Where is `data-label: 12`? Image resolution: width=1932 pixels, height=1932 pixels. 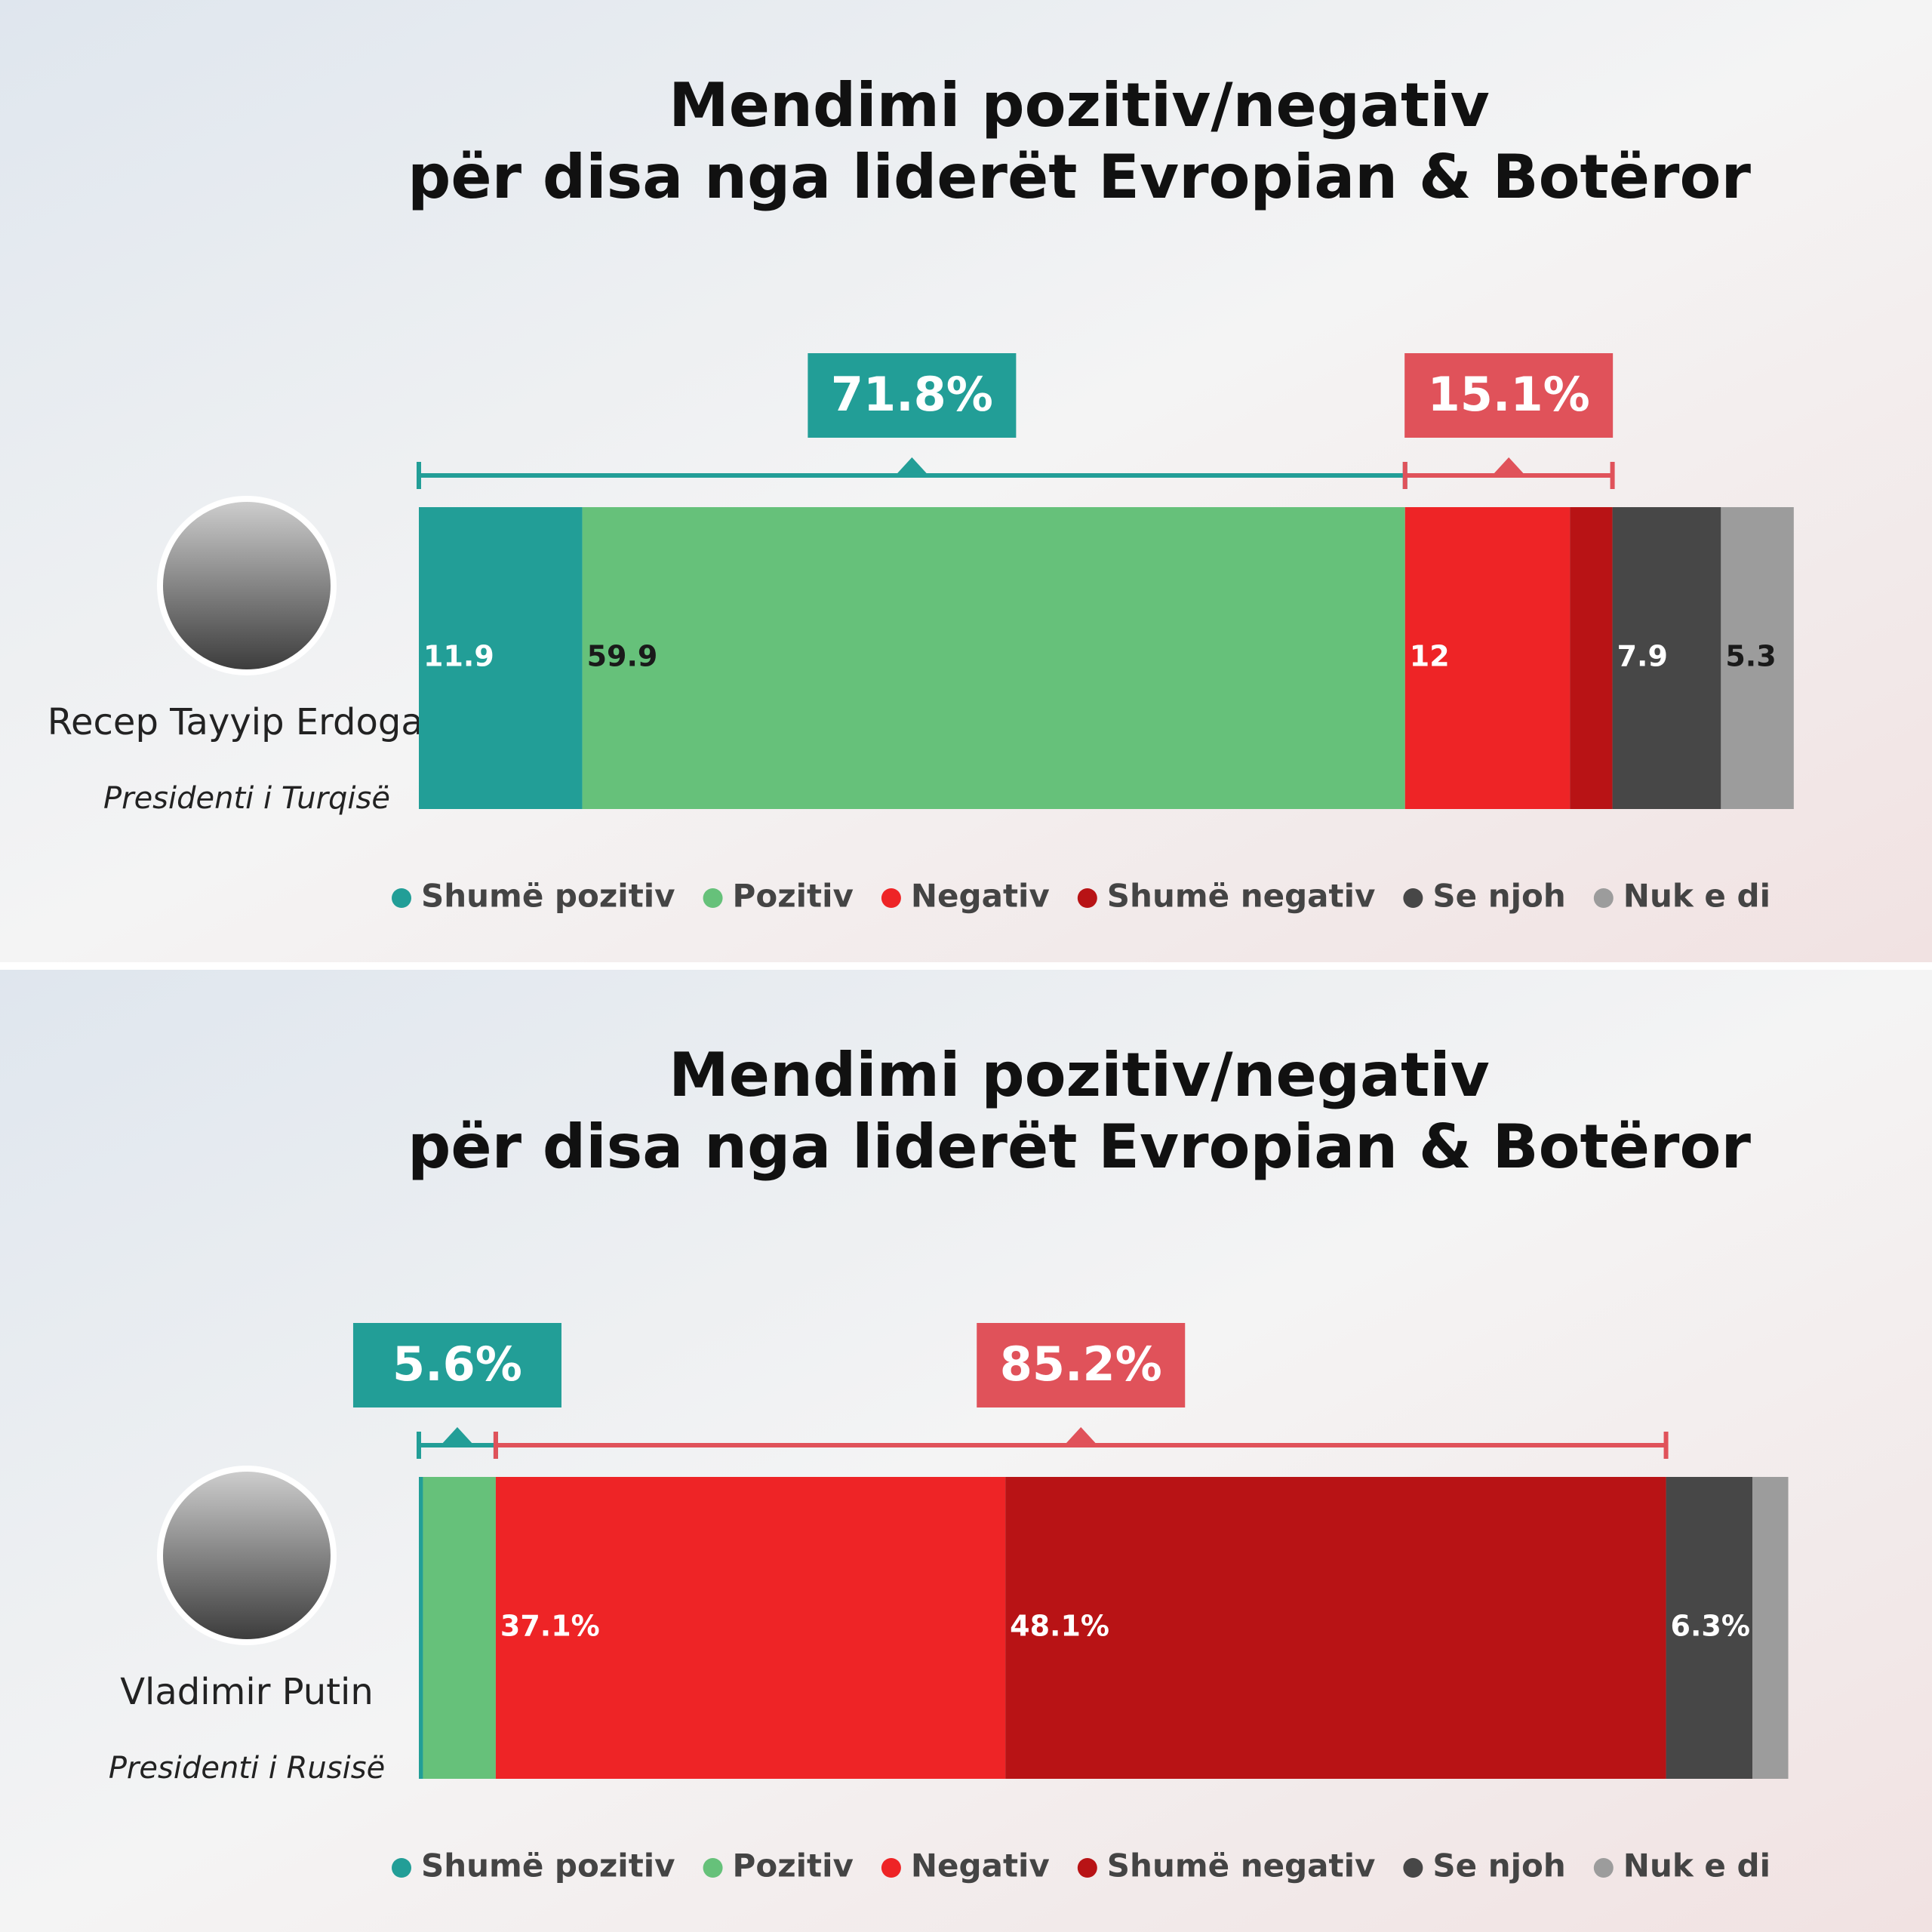 data-label: 12 is located at coordinates (1430, 656).